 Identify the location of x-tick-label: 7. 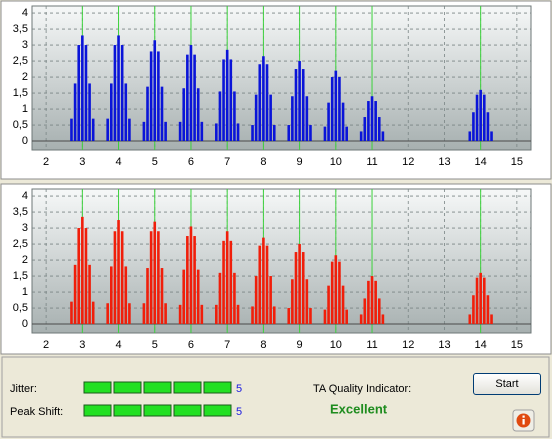
(227, 162).